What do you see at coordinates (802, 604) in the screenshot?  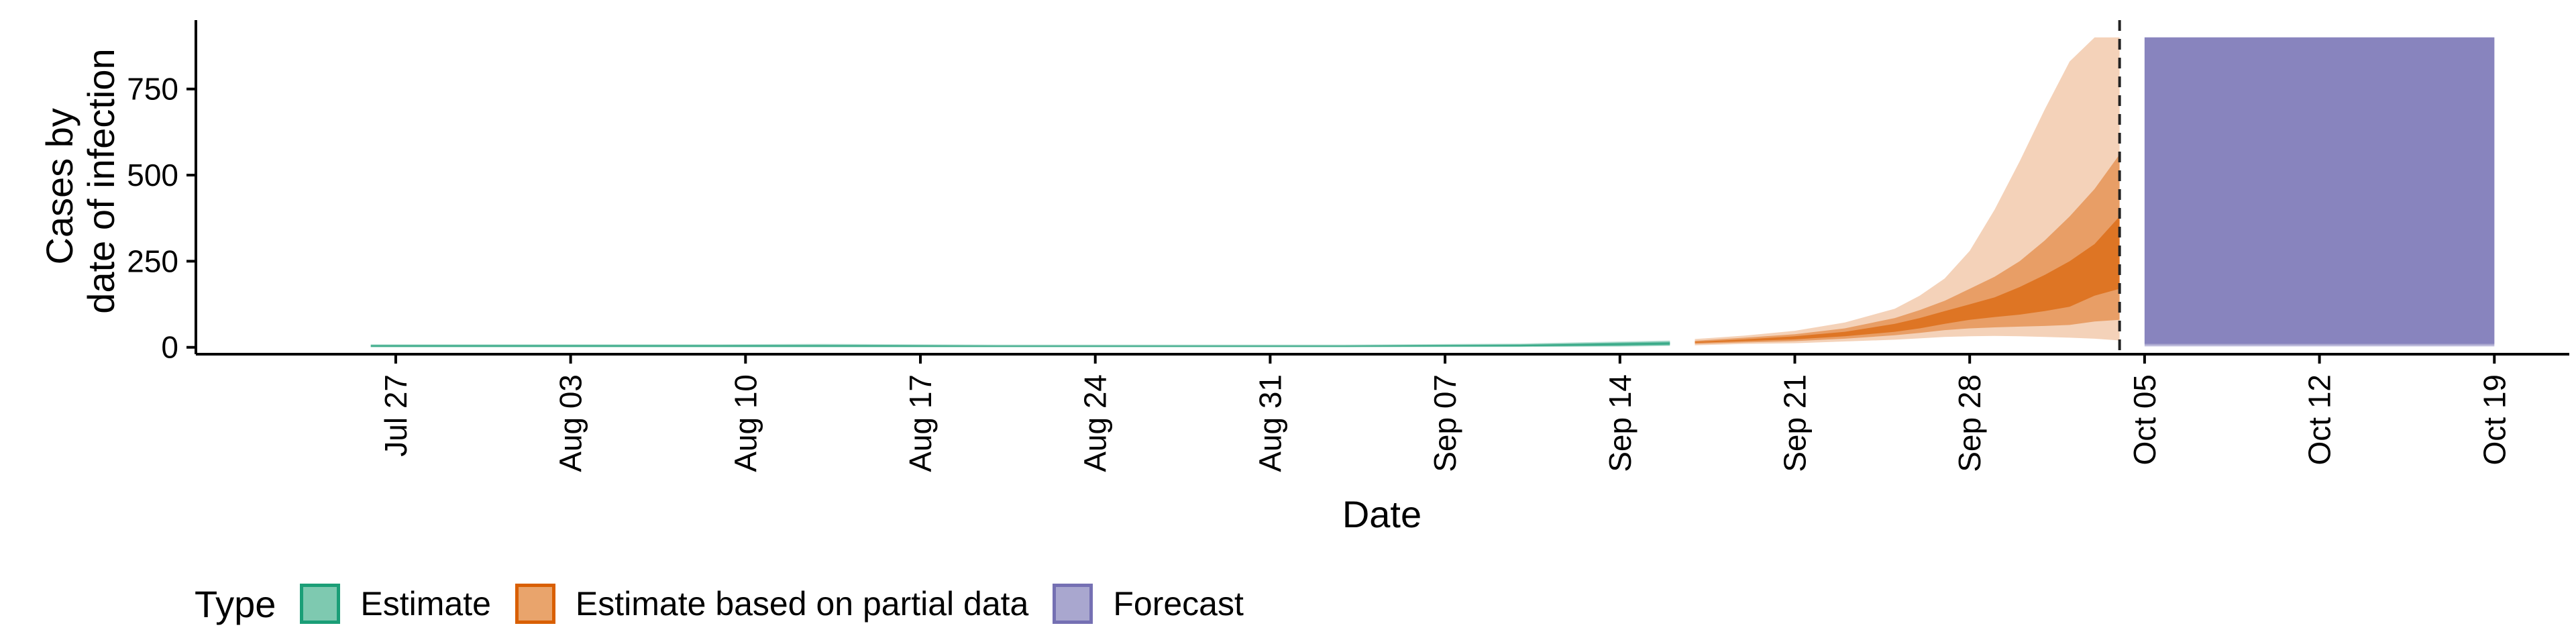 I see `legend-label-estimate-partial: Estimate based on partial data` at bounding box center [802, 604].